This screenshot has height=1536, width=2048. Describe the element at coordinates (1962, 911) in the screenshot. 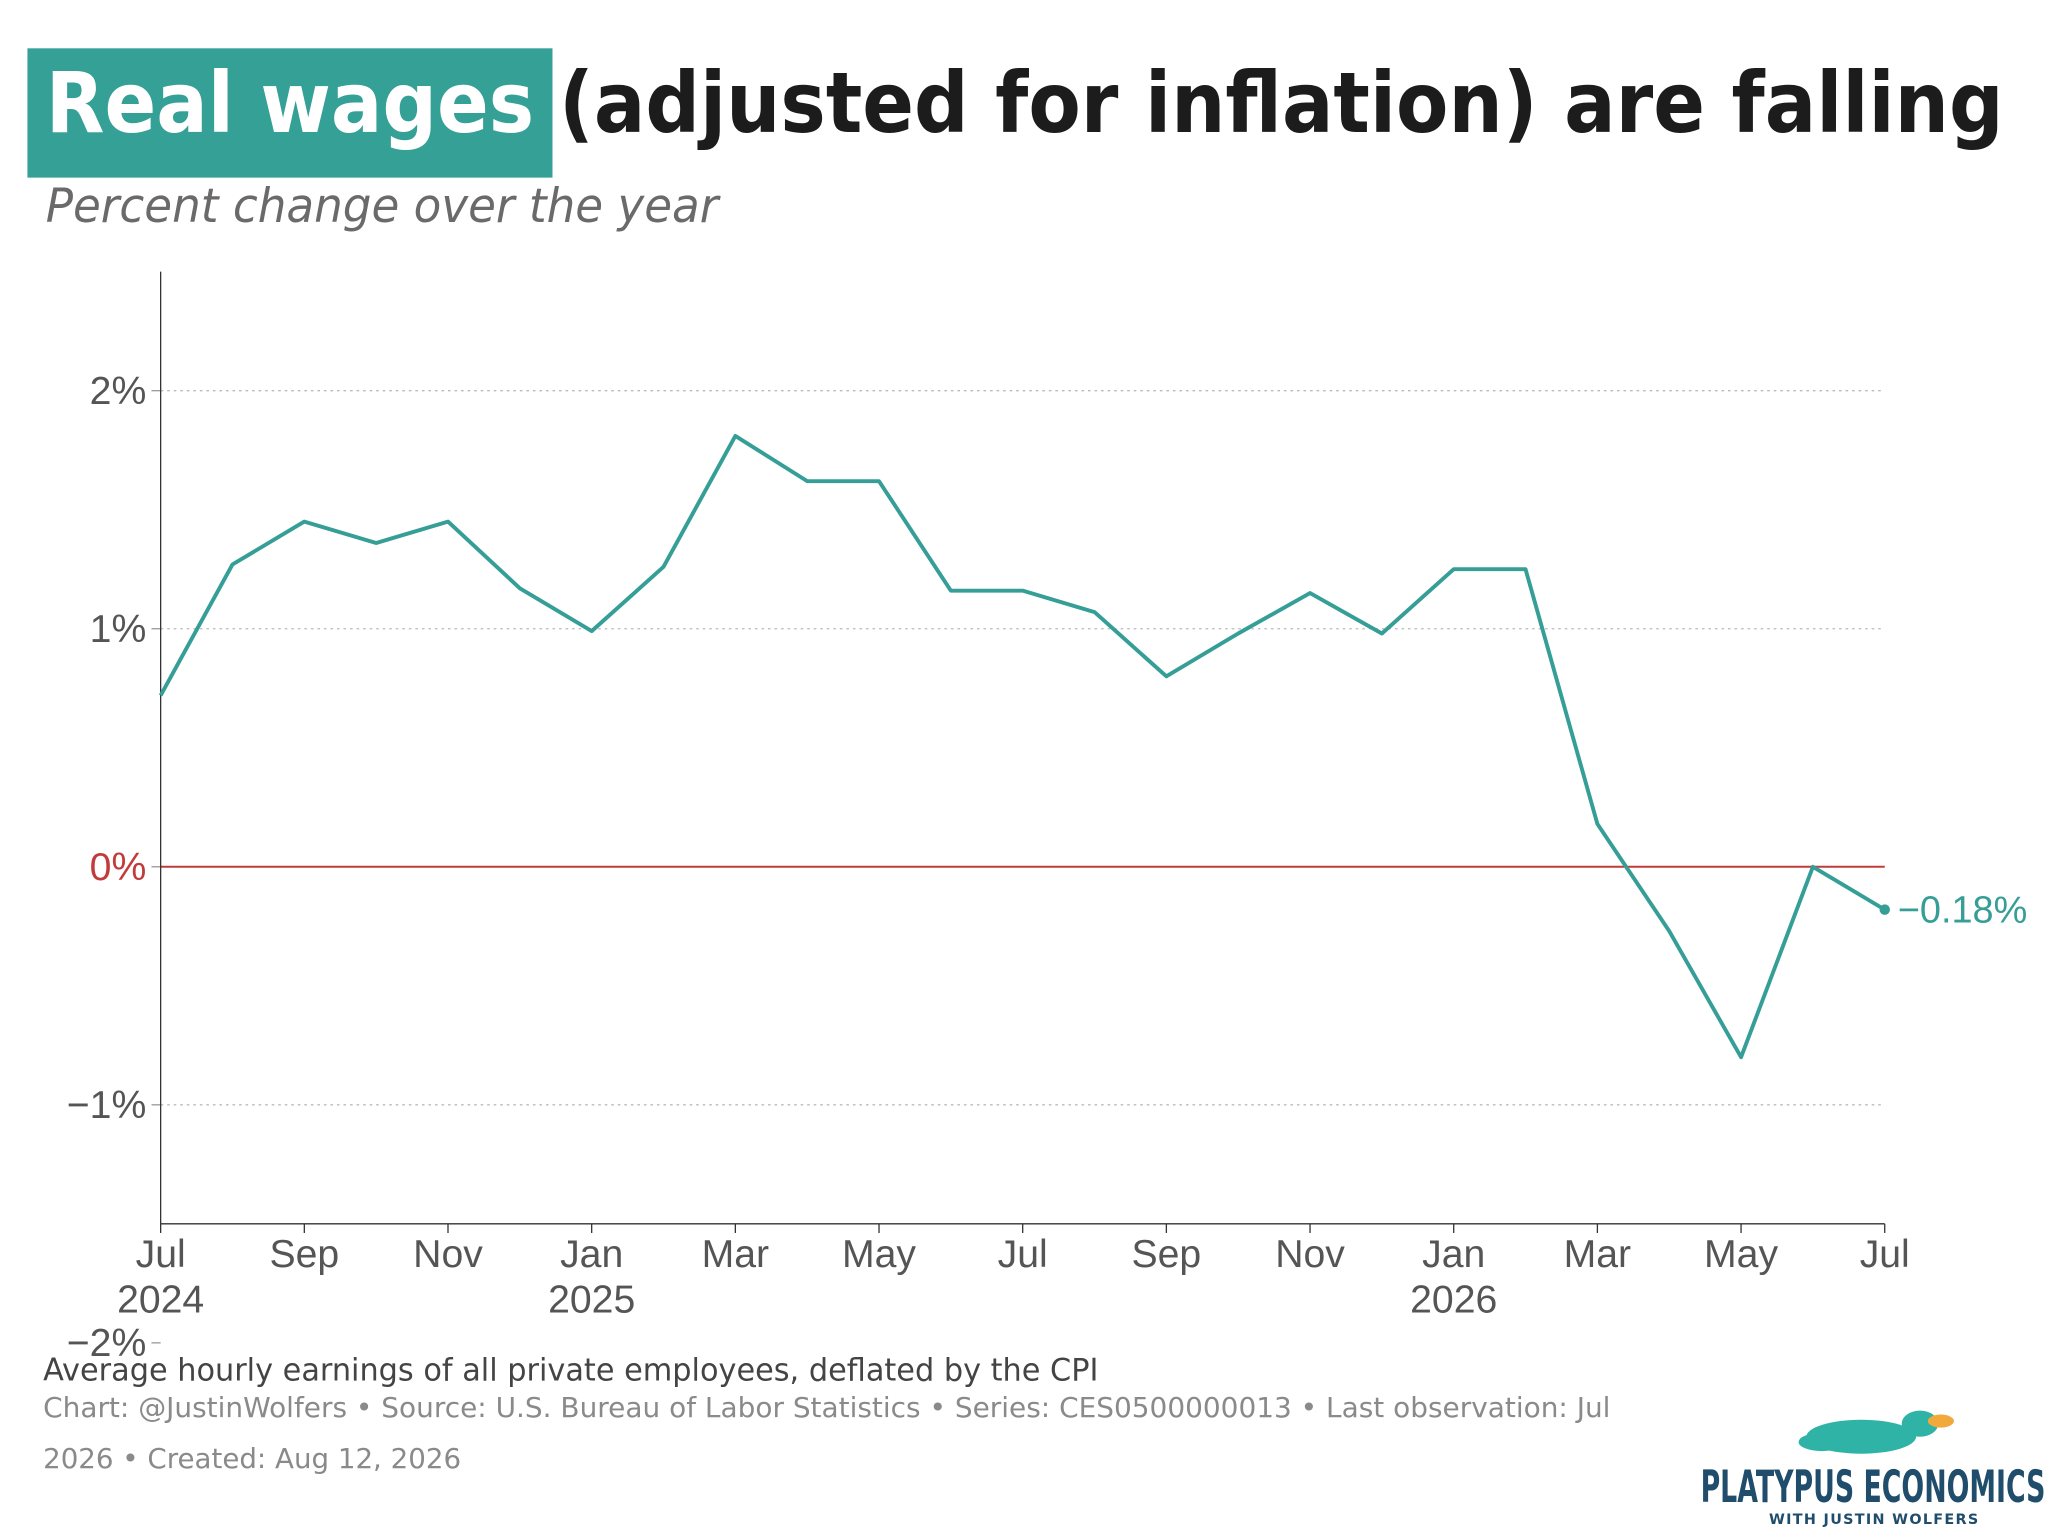

I see `value-label: −0.18%` at that location.